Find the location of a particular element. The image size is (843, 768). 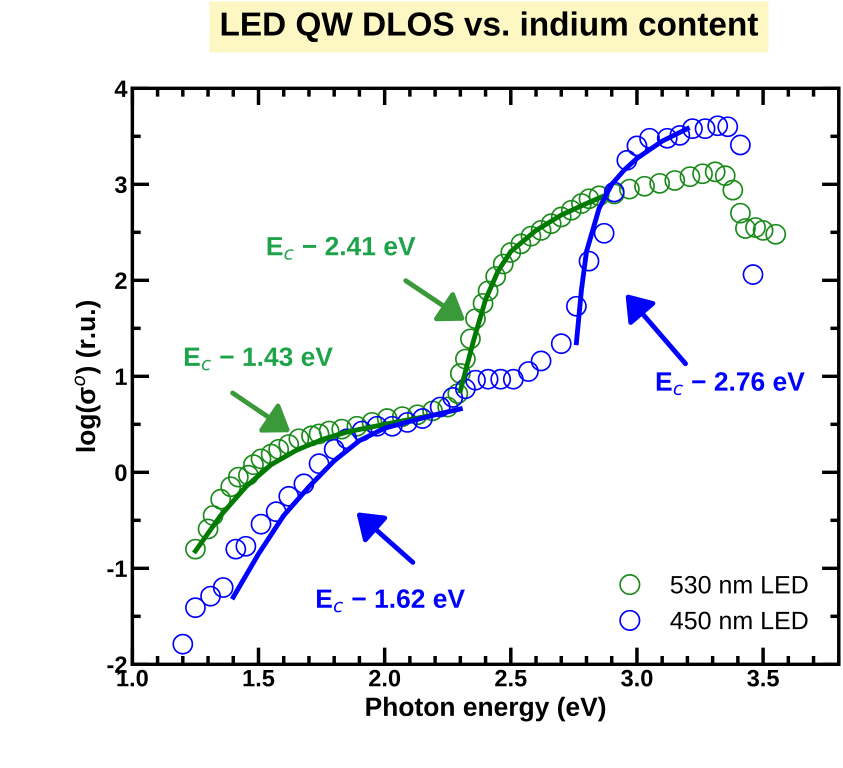

y-axis-title: log(σ$^{o}$) (r.u.) is located at coordinates (87, 376).